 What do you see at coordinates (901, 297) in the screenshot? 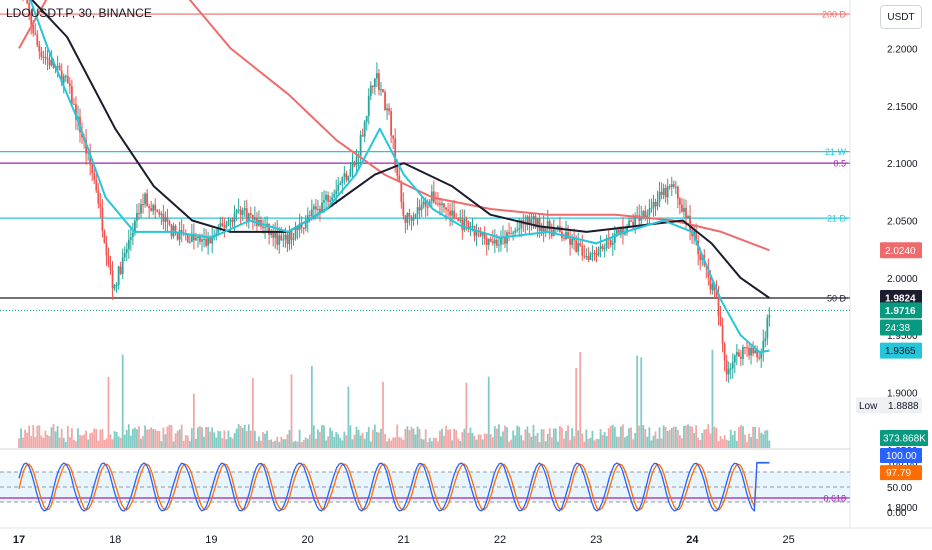
I see `price-tag-bg` at bounding box center [901, 297].